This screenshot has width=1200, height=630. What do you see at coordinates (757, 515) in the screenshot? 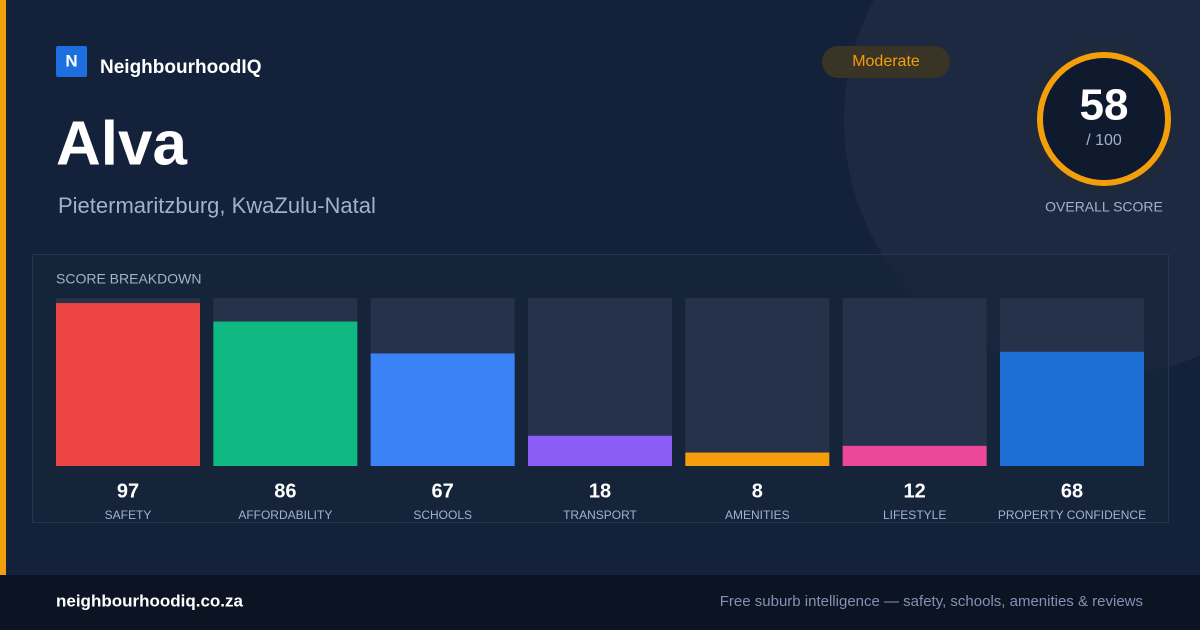
I see `category-label: AMENITIES` at bounding box center [757, 515].